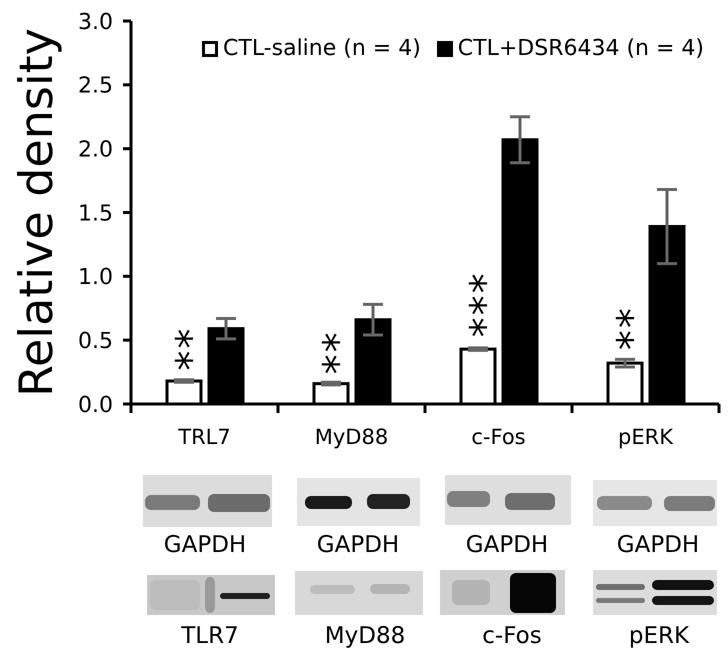  Describe the element at coordinates (95, 405) in the screenshot. I see `y-tick-label: 0.0` at that location.